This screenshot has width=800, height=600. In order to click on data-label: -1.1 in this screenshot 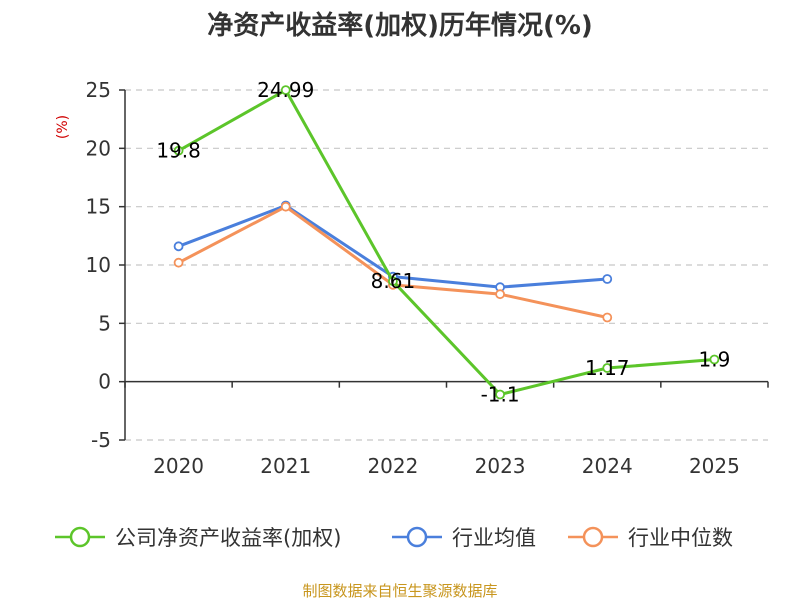, I will do `click(500, 395)`.